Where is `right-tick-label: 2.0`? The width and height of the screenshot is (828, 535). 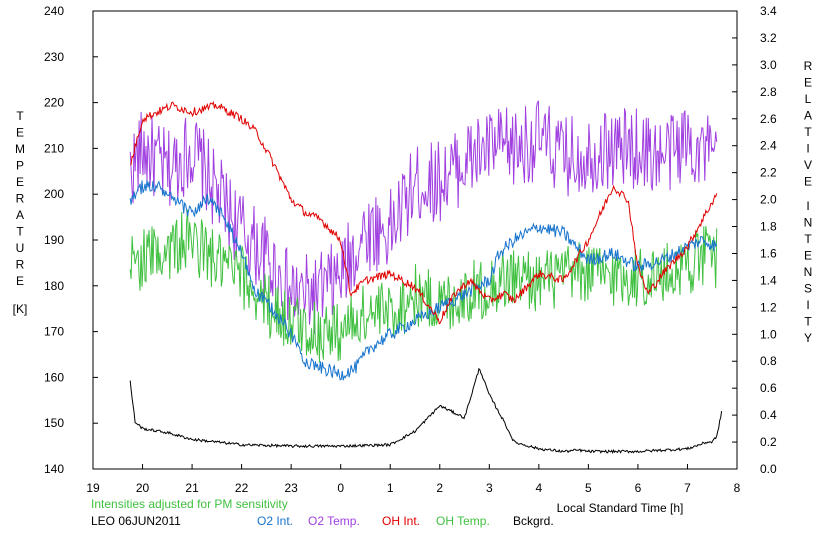
right-tick-label: 2.0 is located at coordinates (768, 200).